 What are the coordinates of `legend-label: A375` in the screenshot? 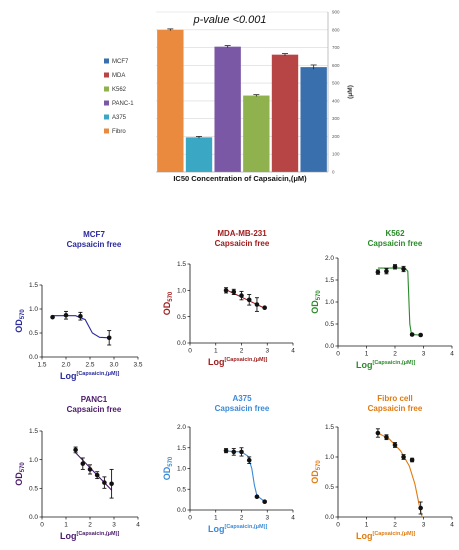 It's located at (119, 118).